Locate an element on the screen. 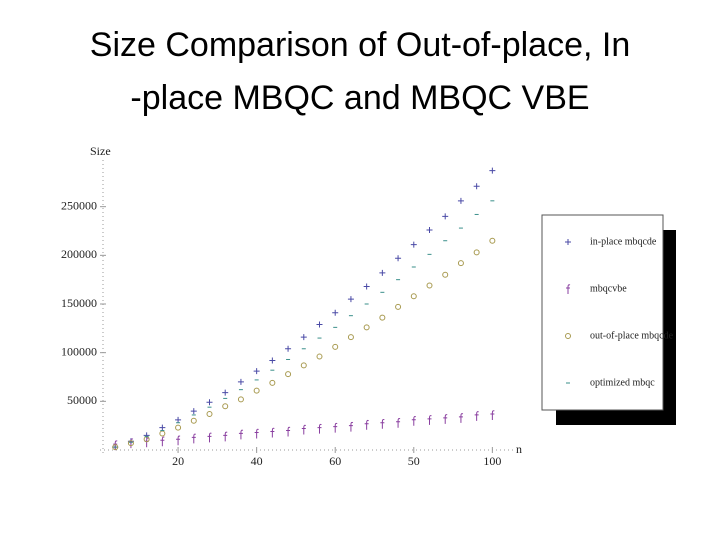  legend-label: in-place mbqcde is located at coordinates (623, 241).